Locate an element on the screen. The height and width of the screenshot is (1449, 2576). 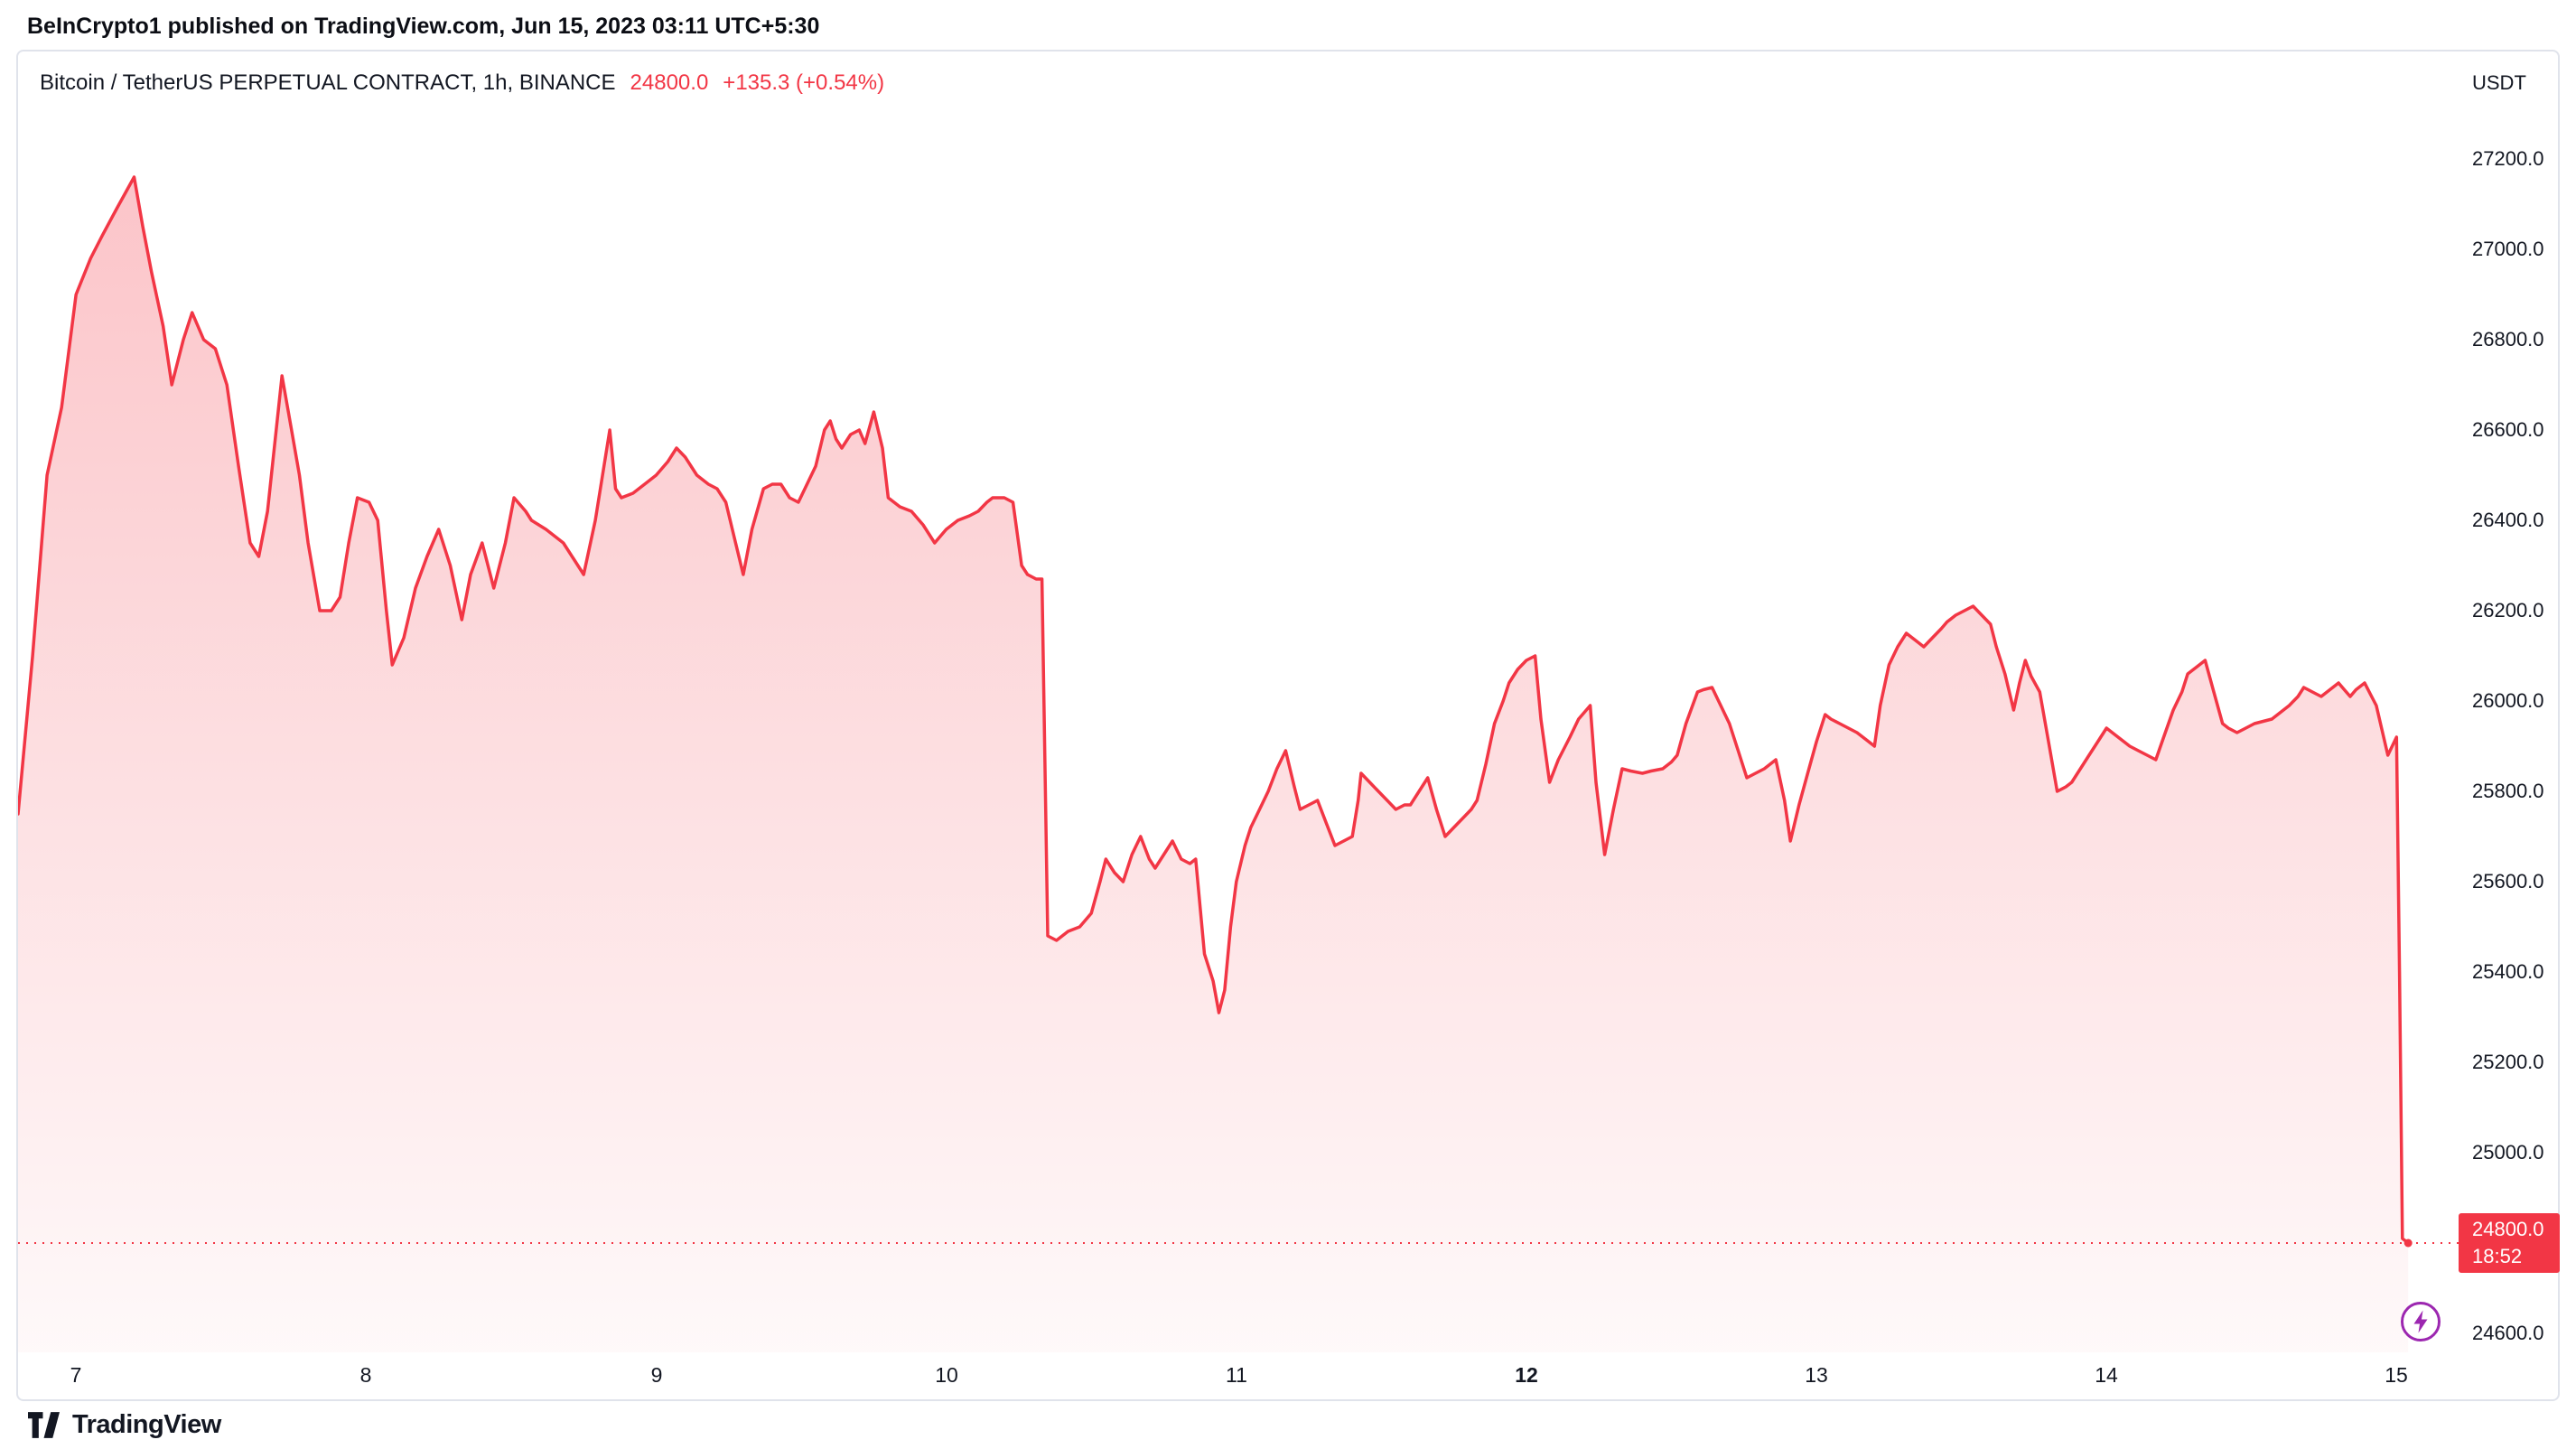
lightning-icon is located at coordinates (2420, 1321).